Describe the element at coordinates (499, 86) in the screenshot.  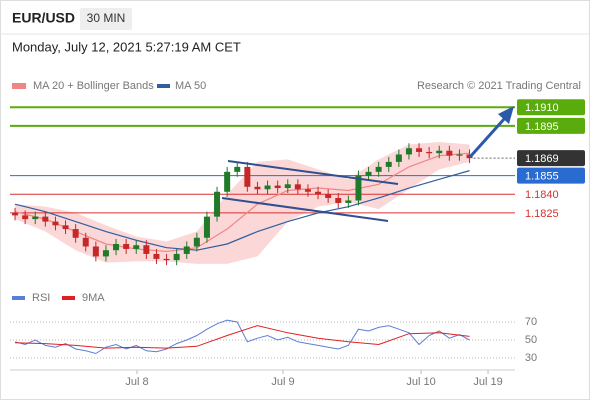
I see `source: Research © 2021 Trading Central` at that location.